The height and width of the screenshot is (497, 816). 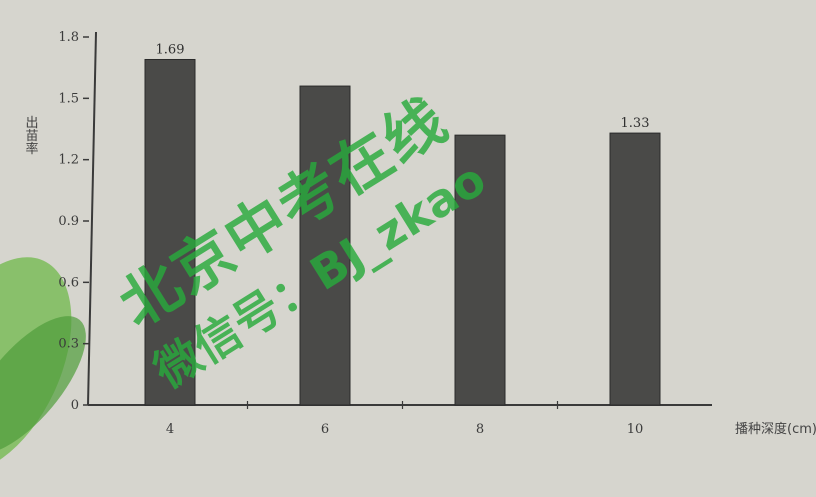 What do you see at coordinates (635, 429) in the screenshot?
I see `x-tick-label: 10` at bounding box center [635, 429].